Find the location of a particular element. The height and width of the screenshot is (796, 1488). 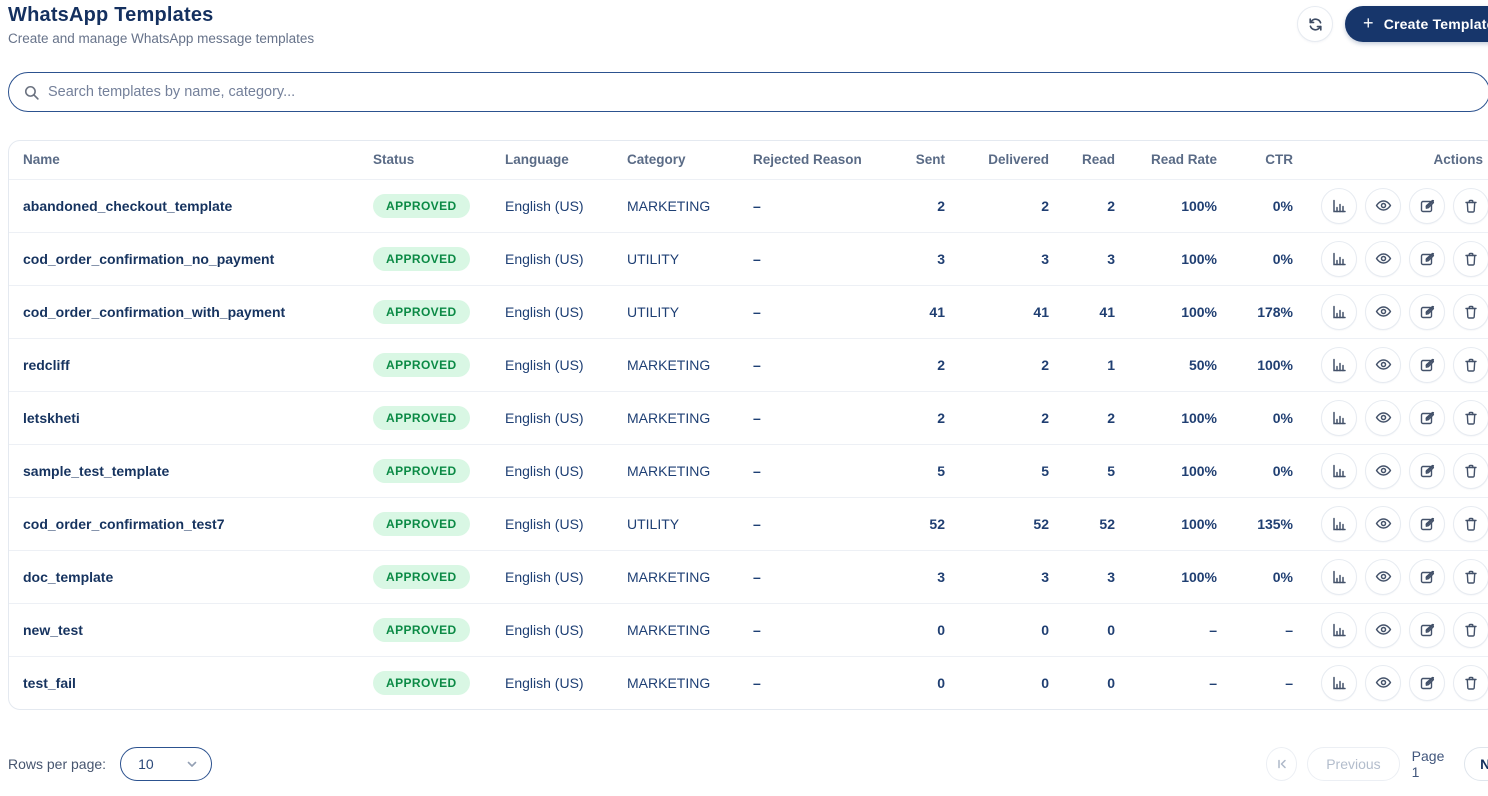

read-cell: 3 is located at coordinates (1090, 576).